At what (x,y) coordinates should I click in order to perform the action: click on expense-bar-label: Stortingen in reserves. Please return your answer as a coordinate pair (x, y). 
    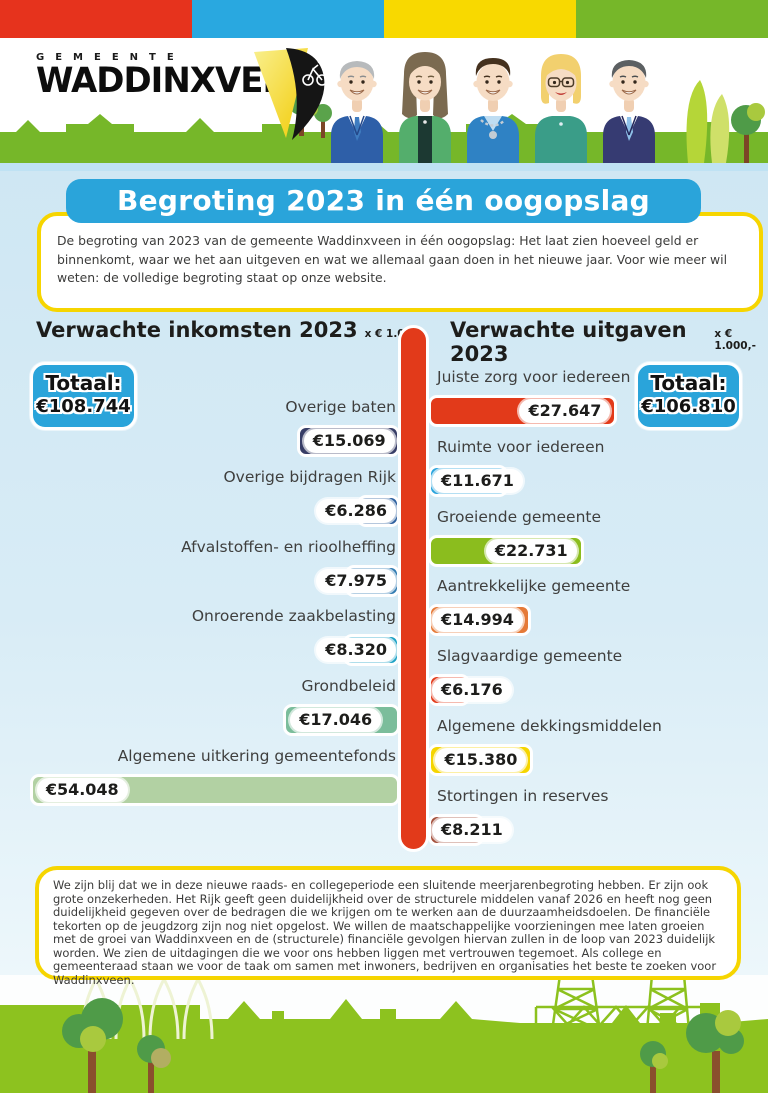
    Looking at the image, I should click on (523, 795).